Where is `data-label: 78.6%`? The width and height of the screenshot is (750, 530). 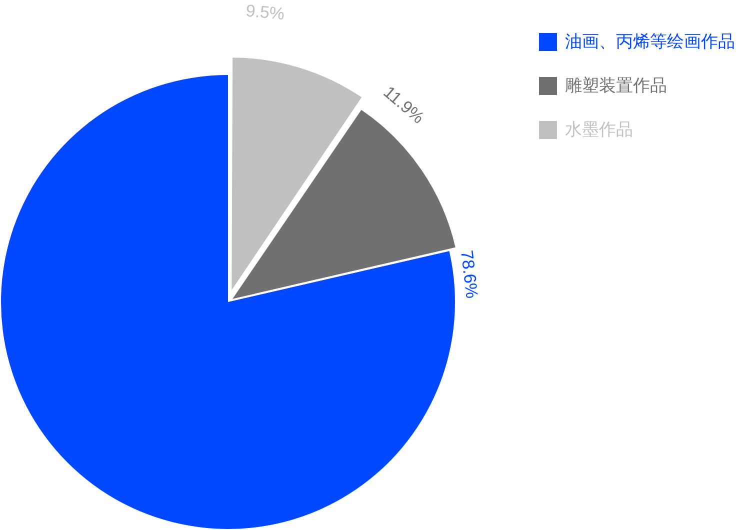 data-label: 78.6% is located at coordinates (469, 274).